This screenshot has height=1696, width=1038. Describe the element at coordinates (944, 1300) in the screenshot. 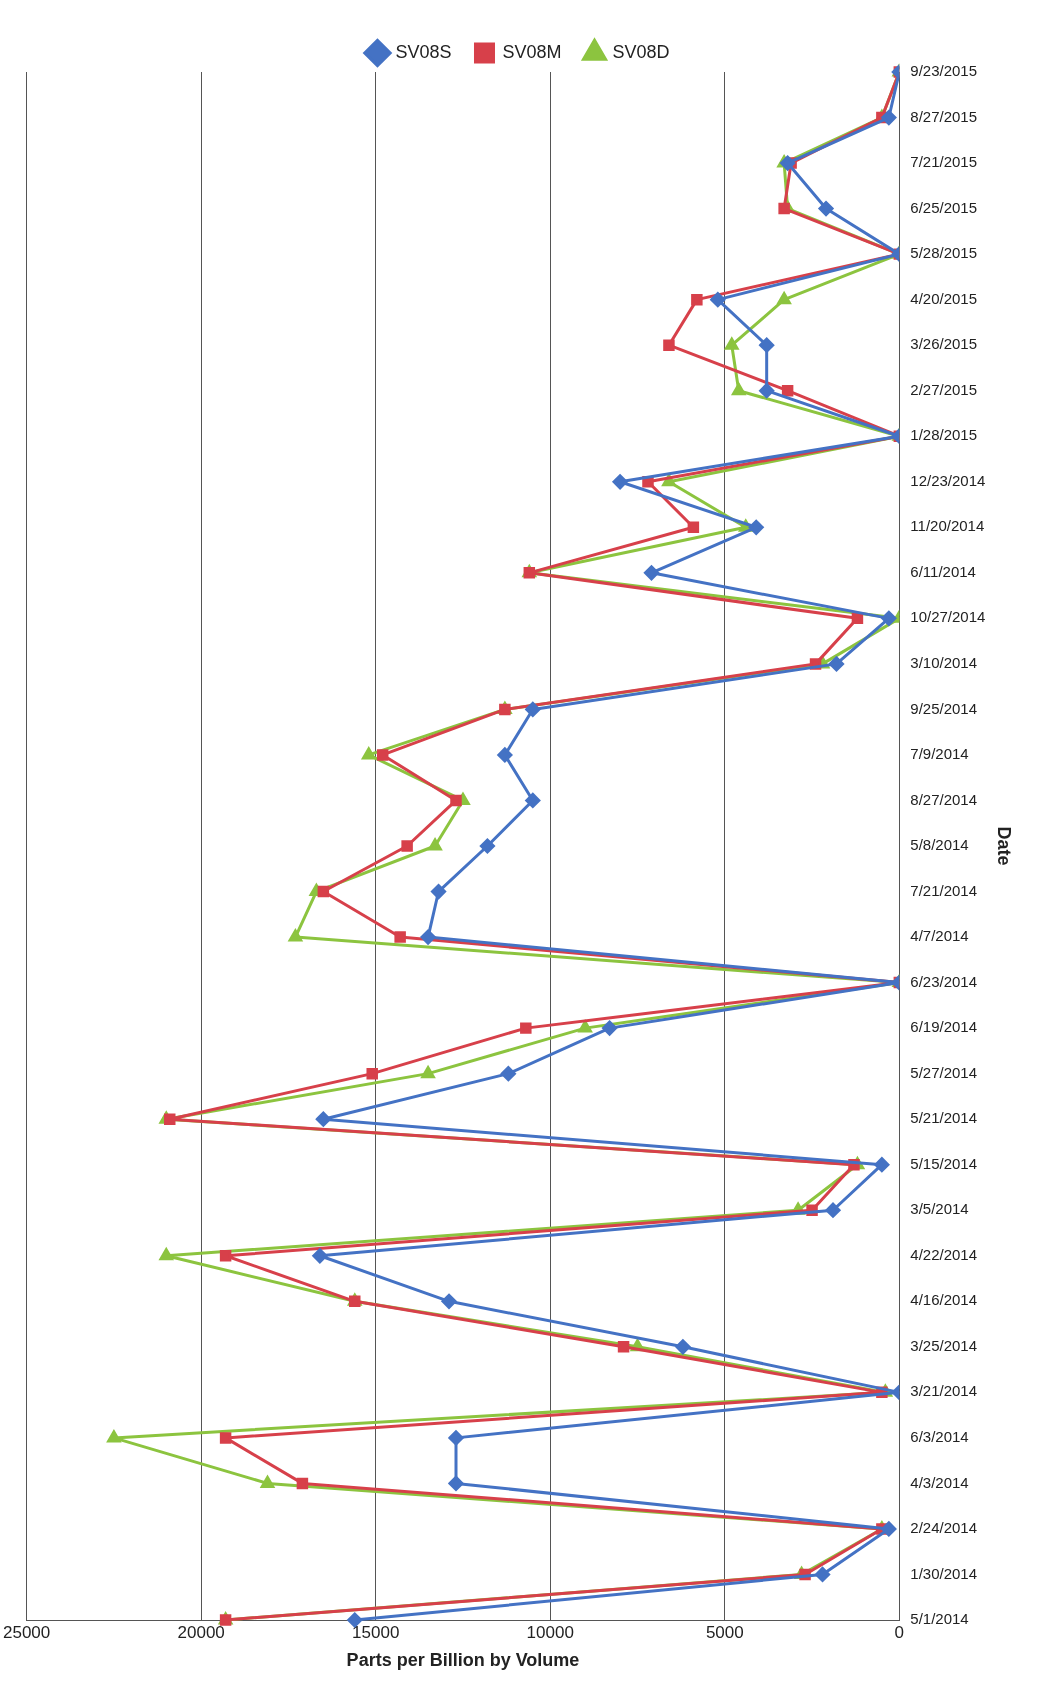

I see `y-tick-label: 4/16/2014` at that location.